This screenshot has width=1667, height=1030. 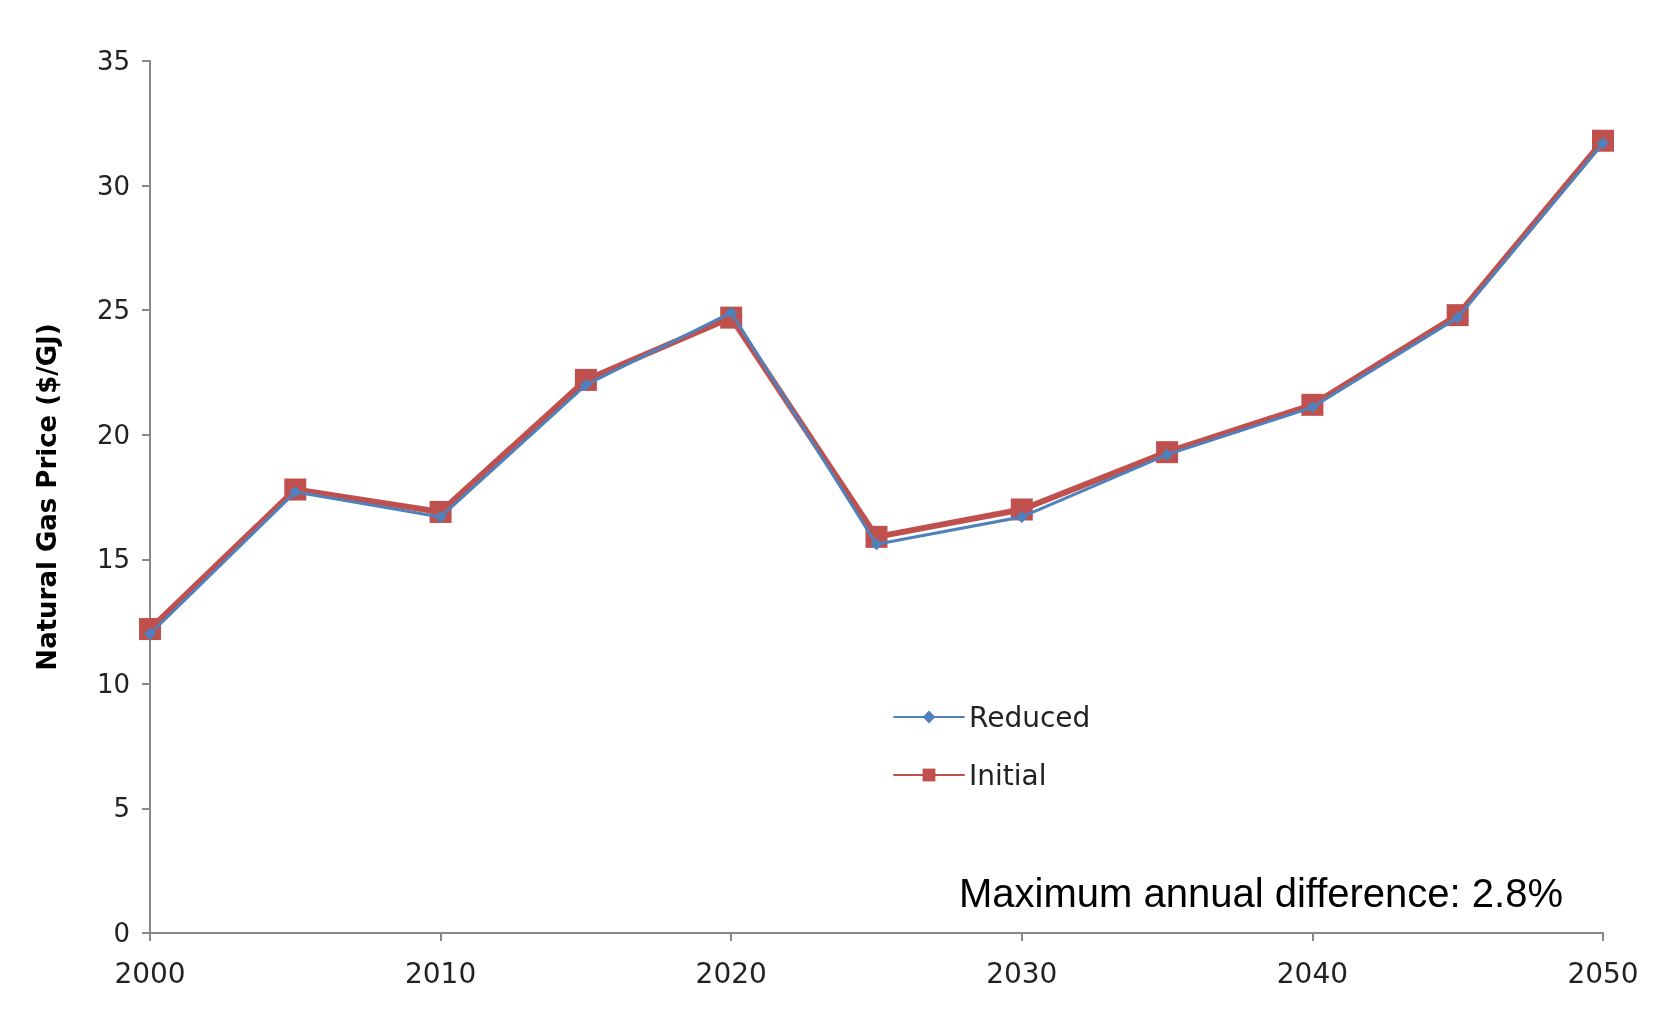 I want to click on x-tick-label: 2030, so click(x=1022, y=973).